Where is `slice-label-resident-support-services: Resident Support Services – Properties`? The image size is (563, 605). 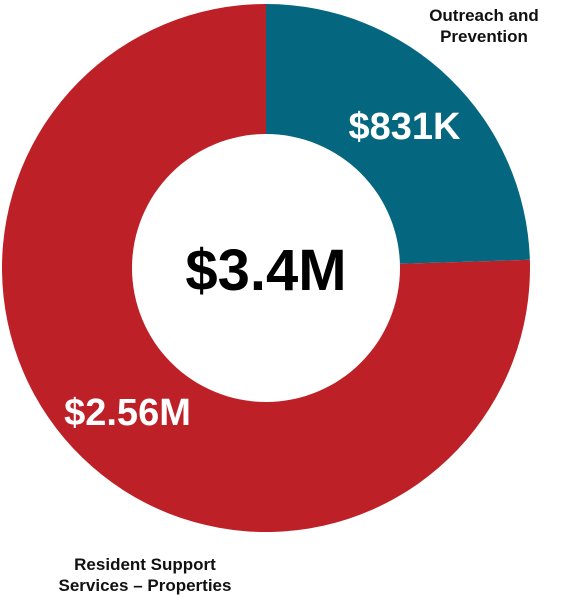
slice-label-resident-support-services: Resident Support Services – Properties is located at coordinates (145, 575).